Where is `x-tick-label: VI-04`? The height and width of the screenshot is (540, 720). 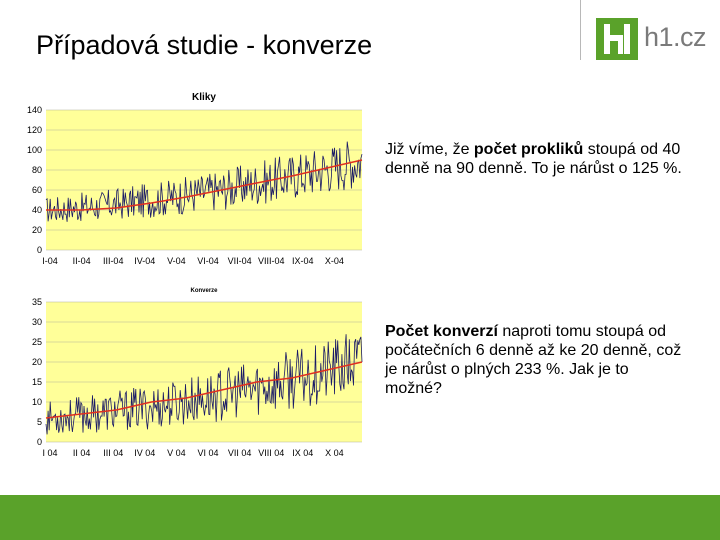
x-tick-label: VI-04 is located at coordinates (208, 261).